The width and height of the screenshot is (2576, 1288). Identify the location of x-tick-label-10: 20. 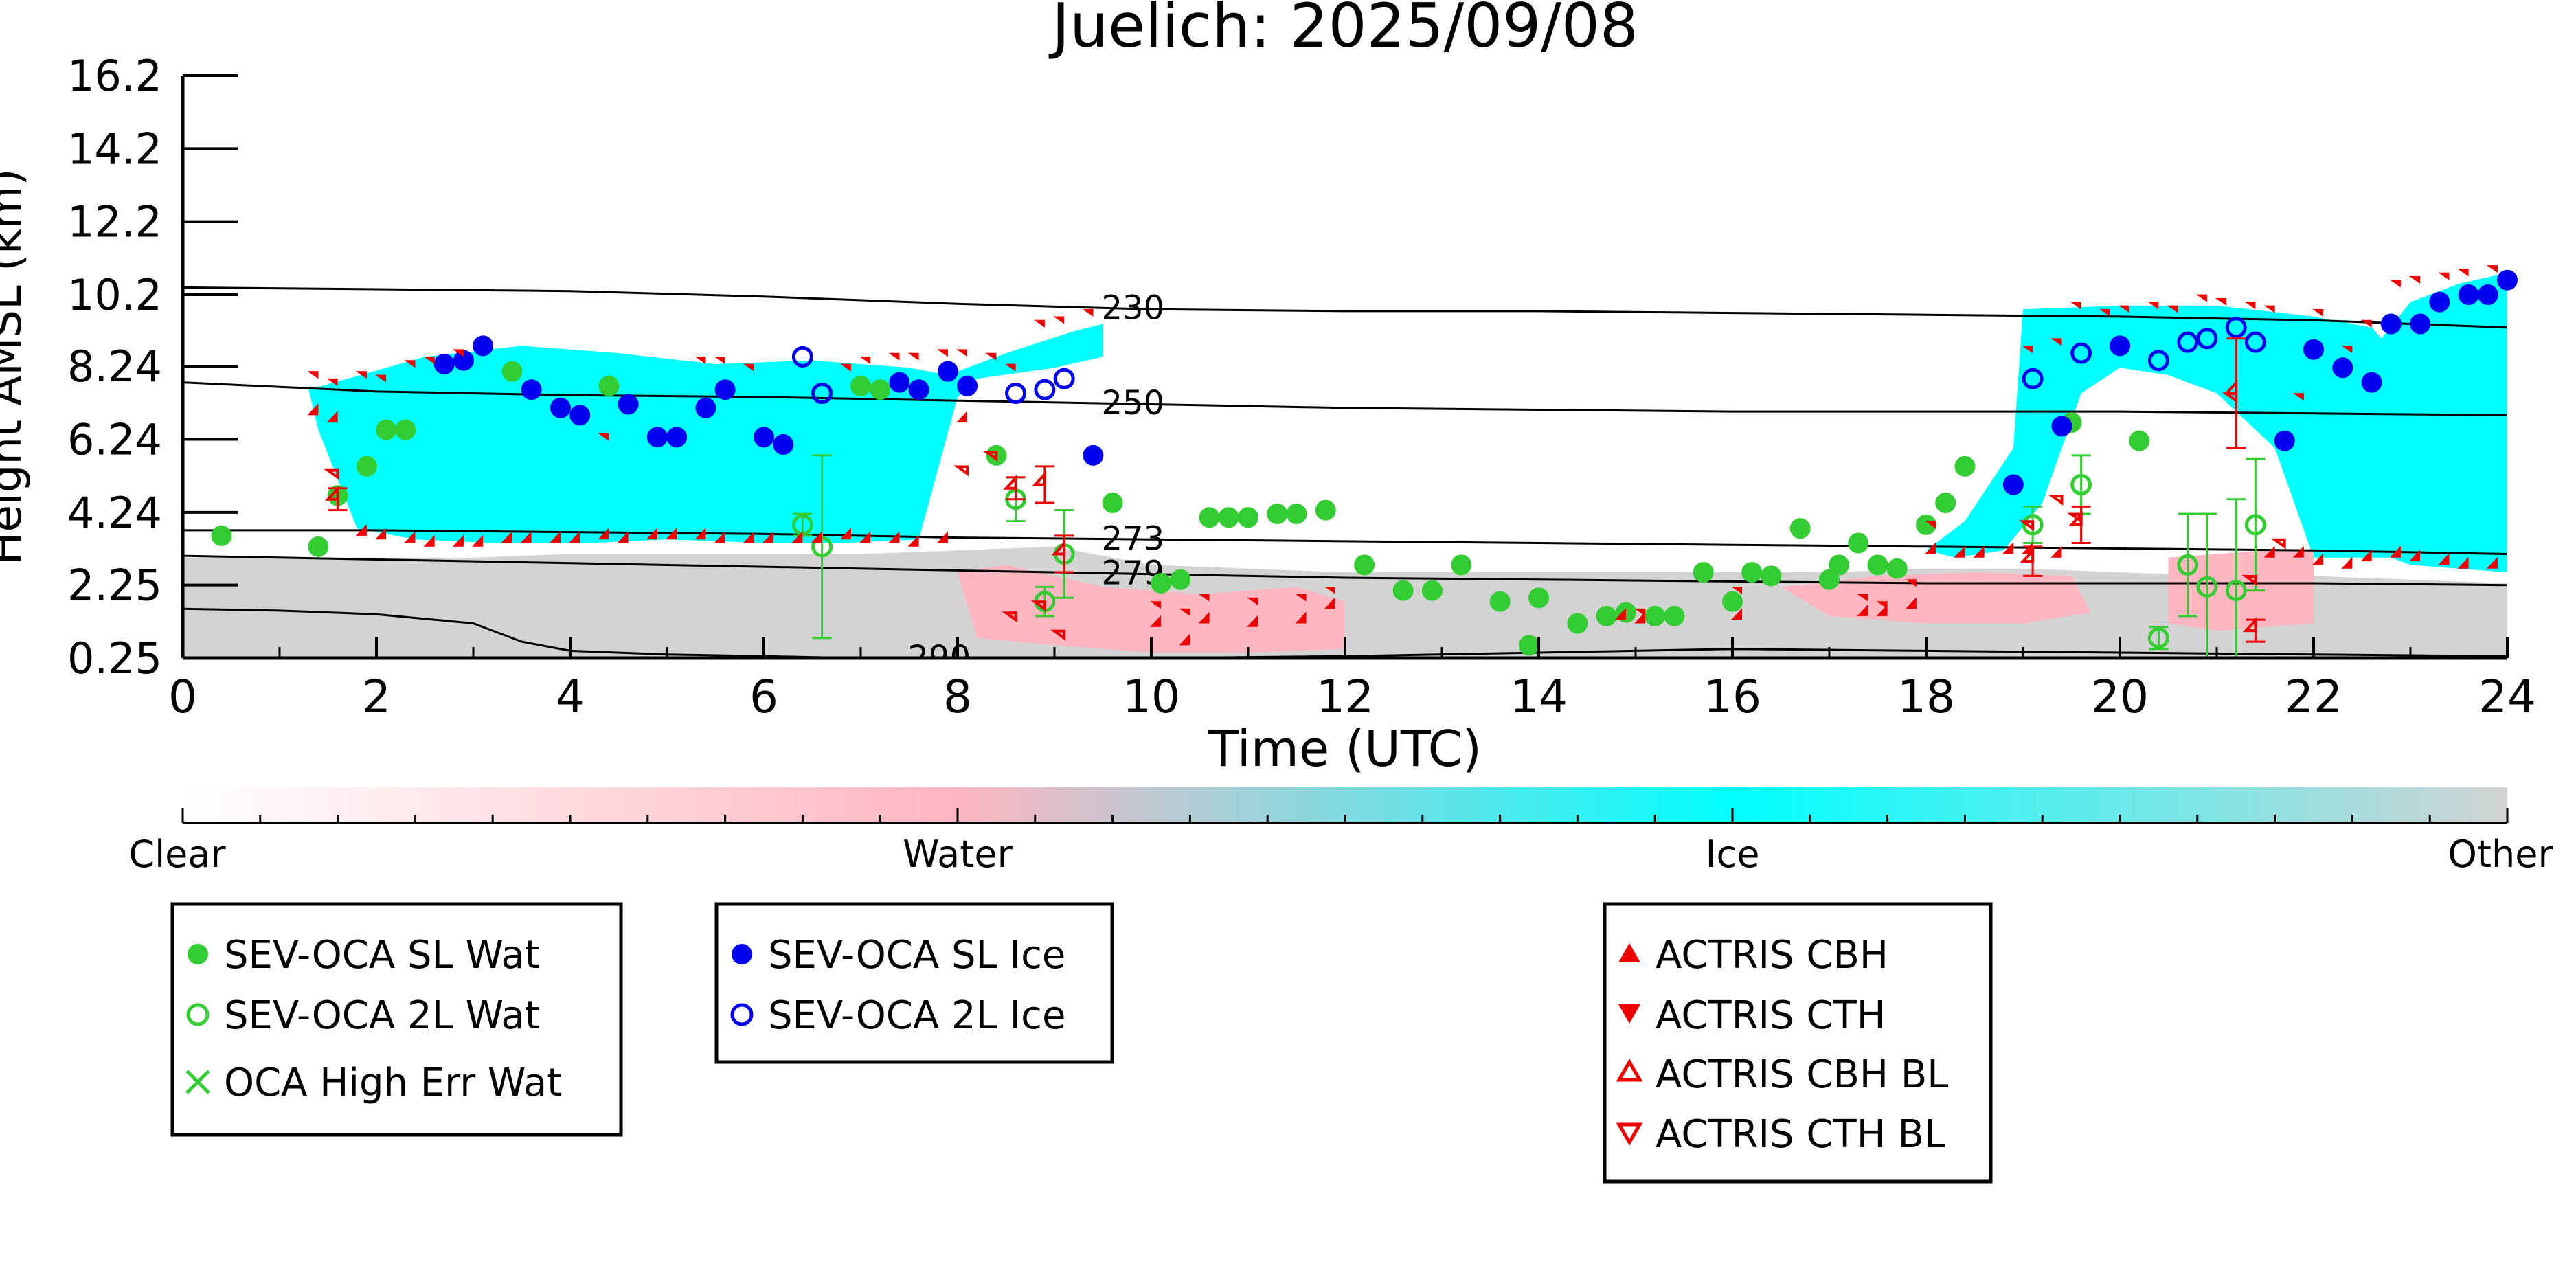
(2120, 696).